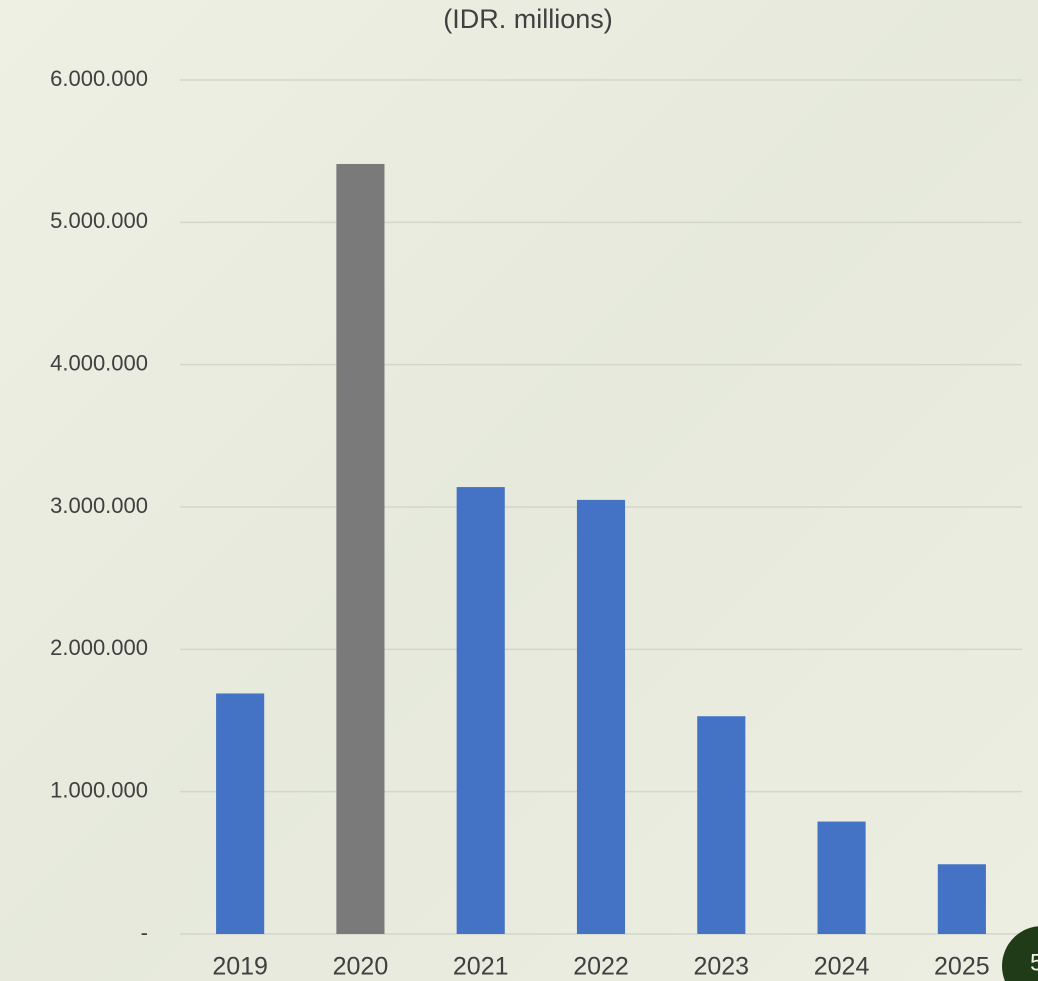  I want to click on x-tick-label: 2024, so click(842, 967).